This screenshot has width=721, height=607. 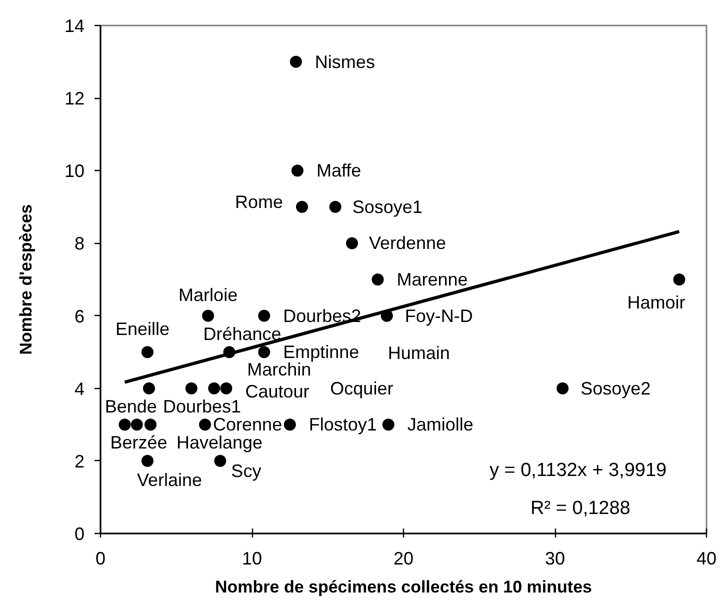 I want to click on annotation: Humain, so click(x=419, y=352).